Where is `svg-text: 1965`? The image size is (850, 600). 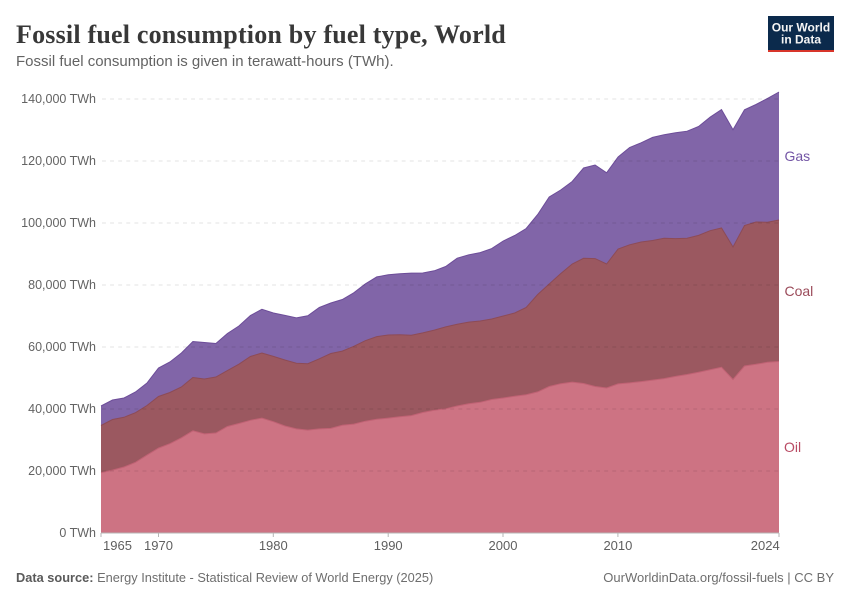 svg-text: 1965 is located at coordinates (117, 545).